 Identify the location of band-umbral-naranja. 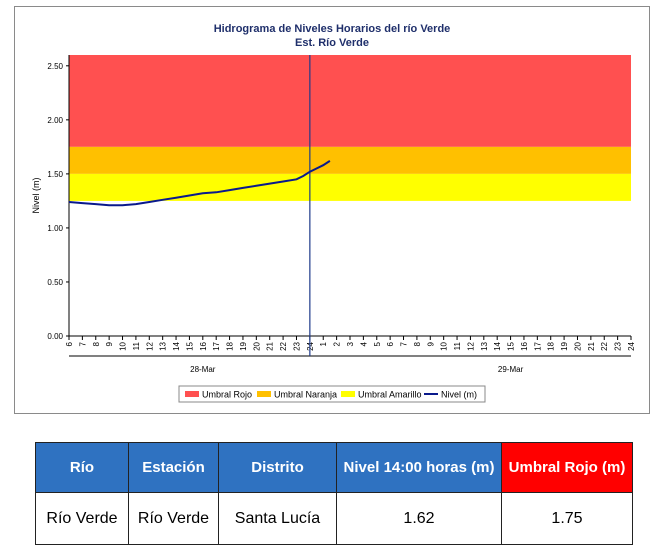
(350, 160).